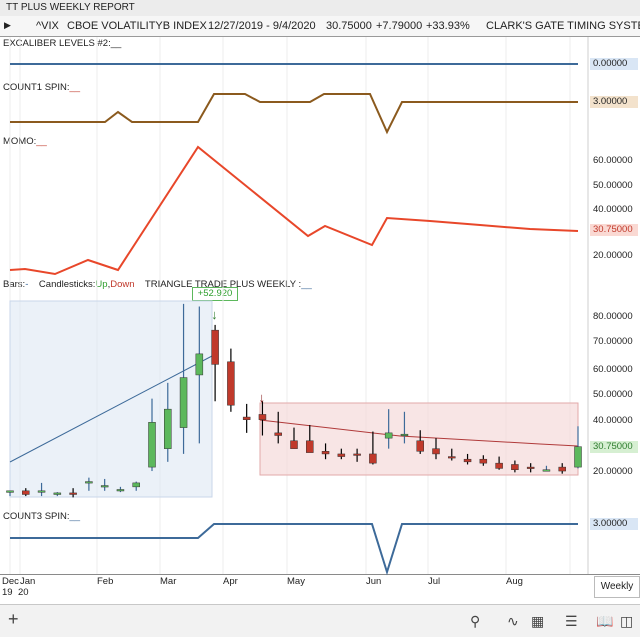 This screenshot has width=640, height=637. What do you see at coordinates (627, 621) in the screenshot?
I see `layout-icon: ◫` at bounding box center [627, 621].